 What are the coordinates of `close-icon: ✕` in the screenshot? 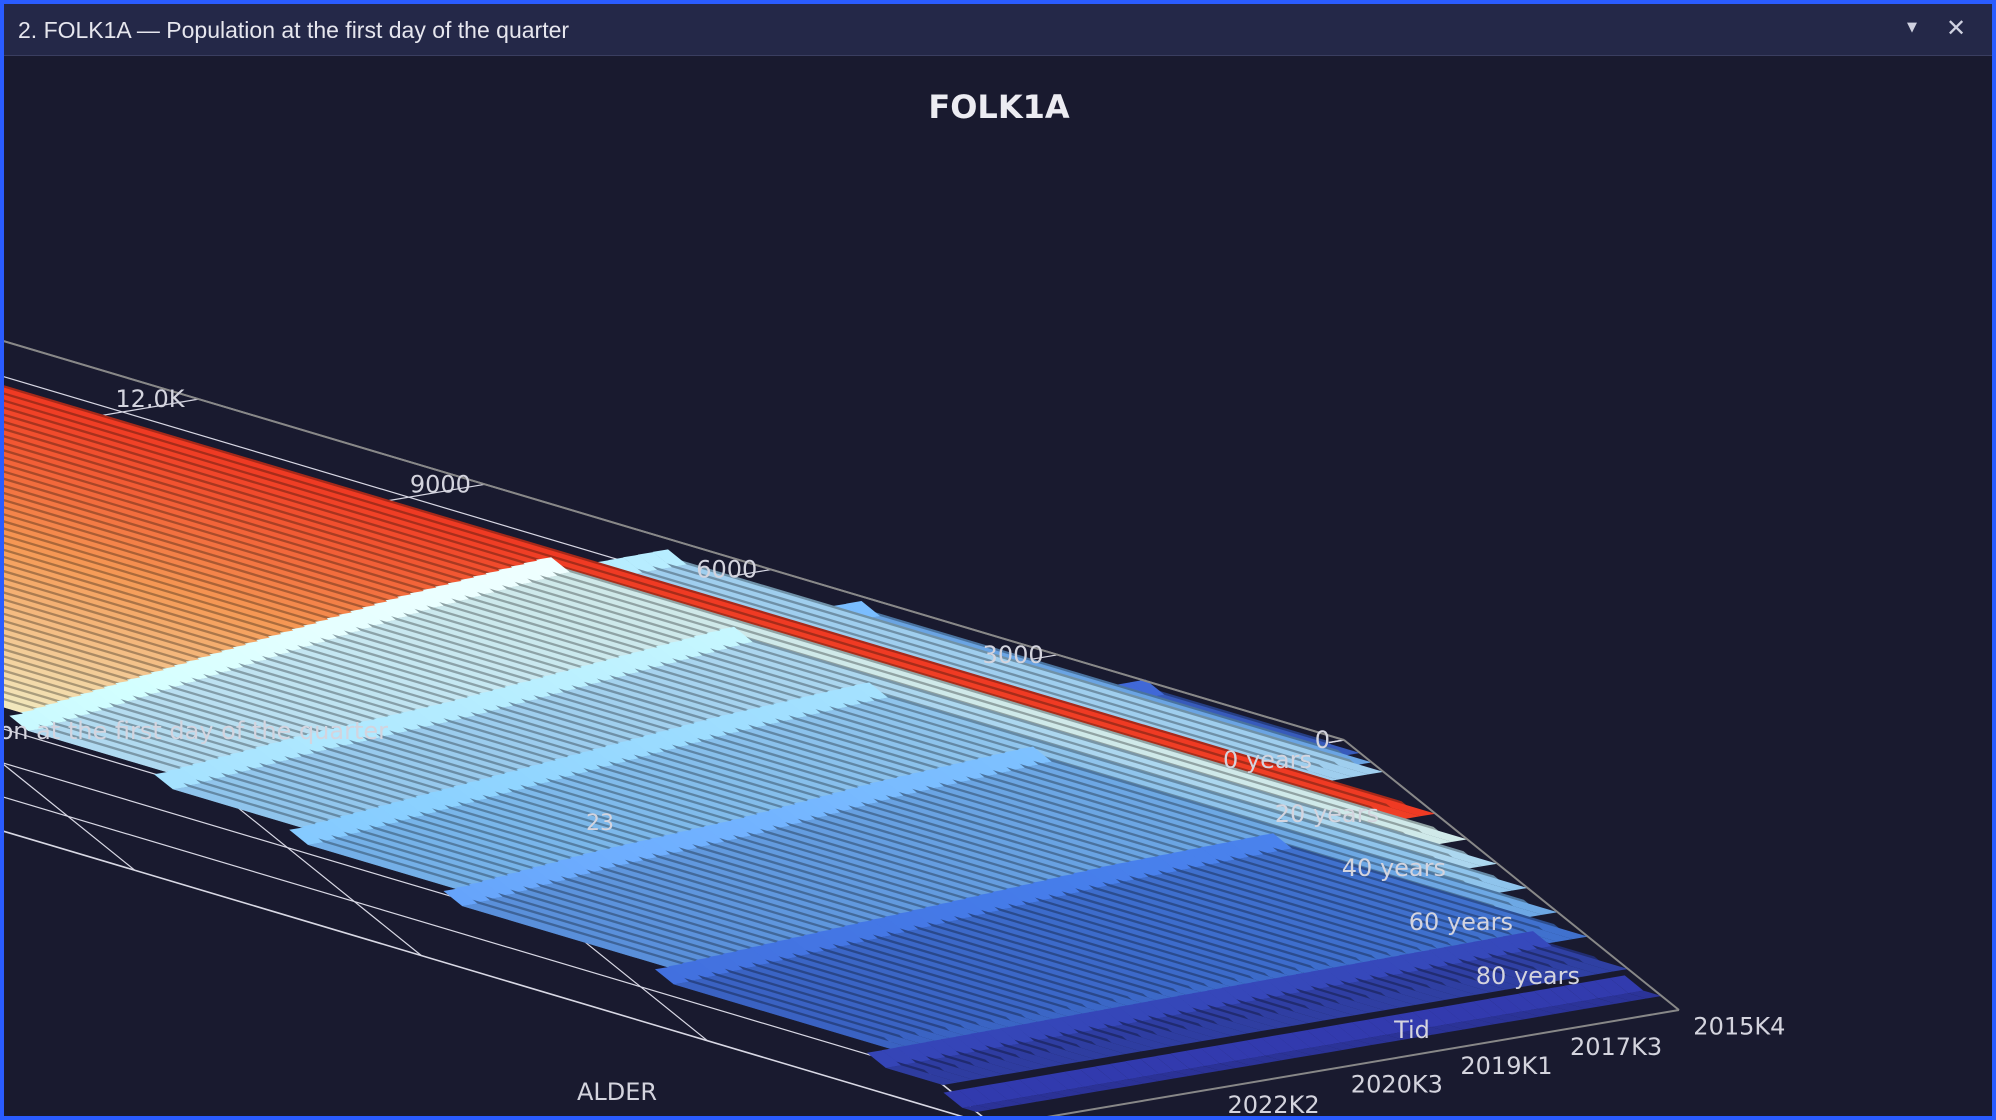 It's located at (1956, 28).